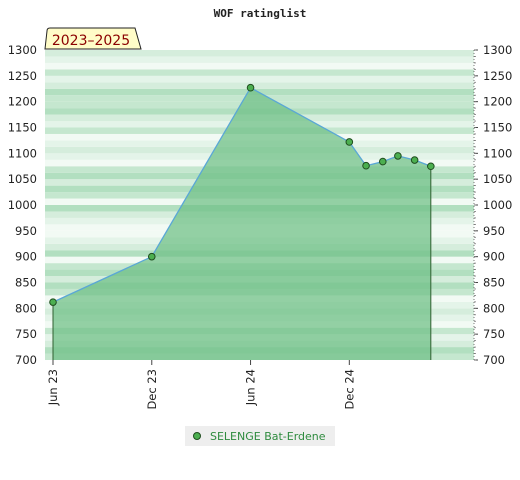 The width and height of the screenshot is (520, 480). Describe the element at coordinates (26, 231) in the screenshot. I see `y-tick-label-left: 950` at that location.